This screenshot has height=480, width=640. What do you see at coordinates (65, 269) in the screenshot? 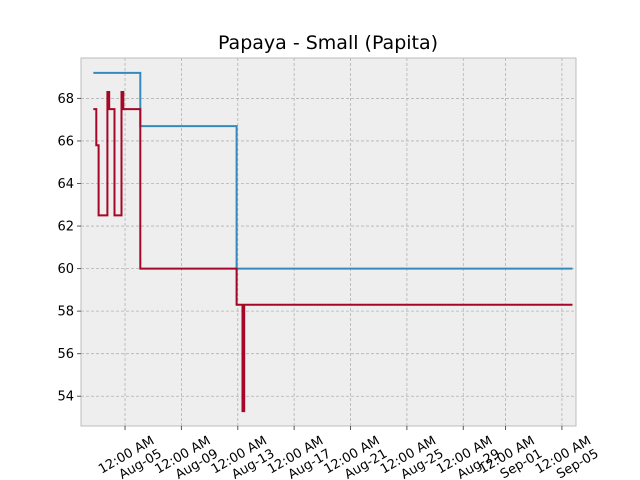
I see `y-tick-label: 60` at bounding box center [65, 269].